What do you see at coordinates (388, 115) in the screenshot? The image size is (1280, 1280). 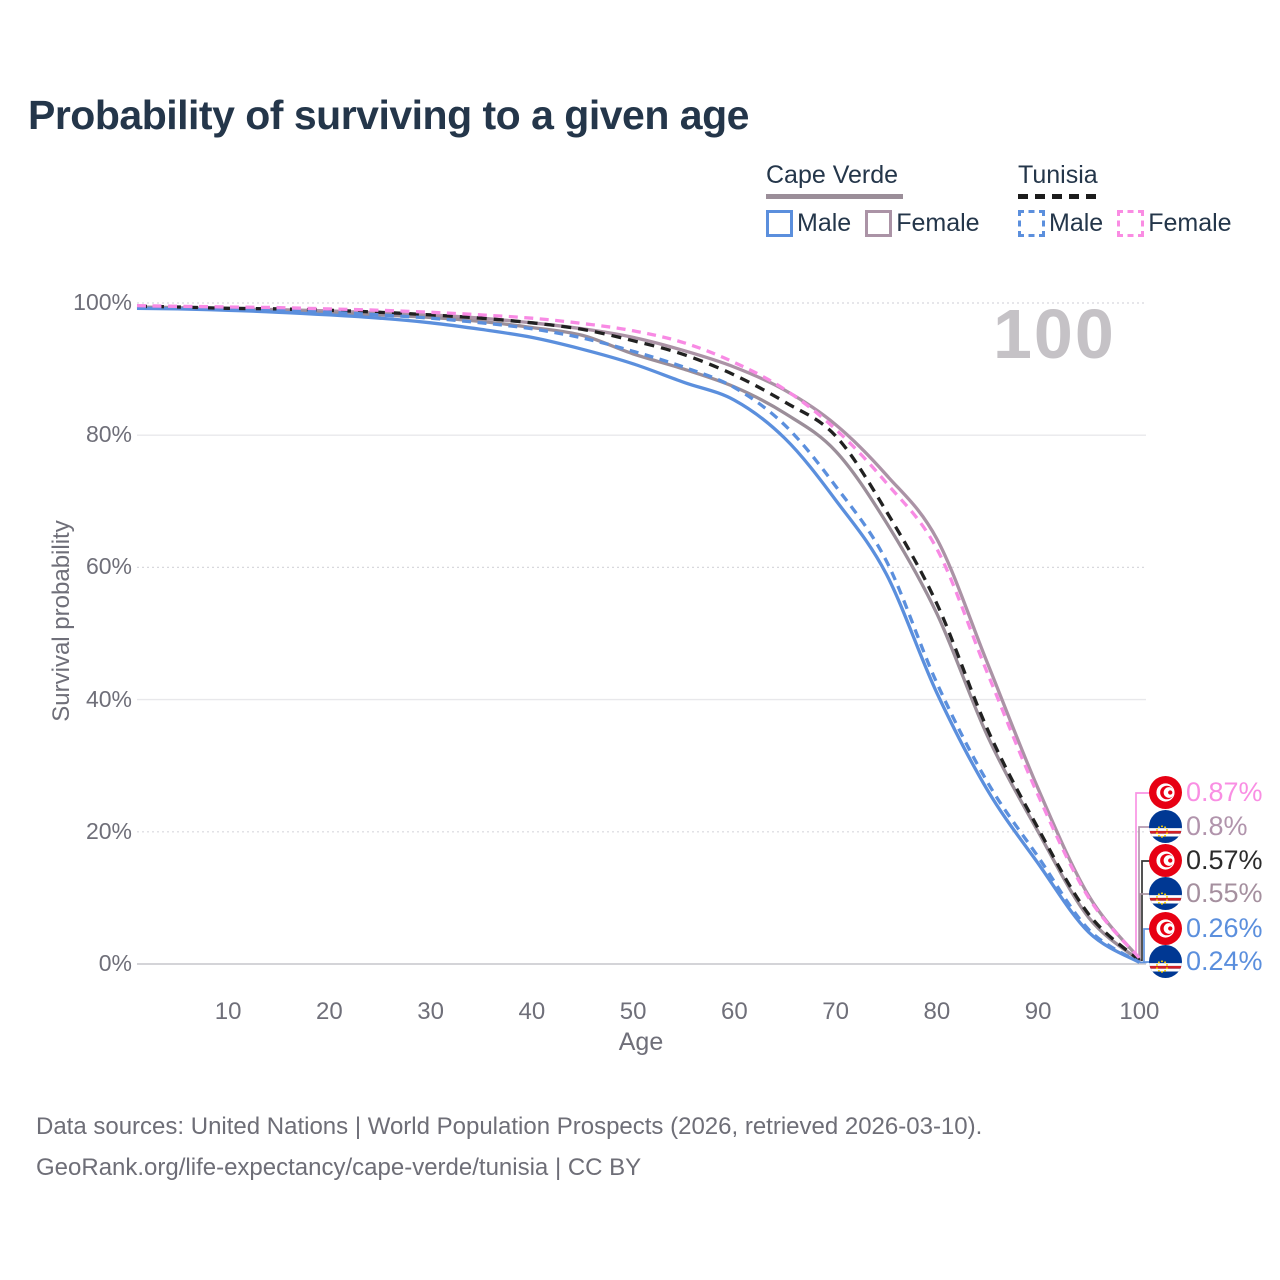 I see `page-title: Probability of surviving to a given age` at bounding box center [388, 115].